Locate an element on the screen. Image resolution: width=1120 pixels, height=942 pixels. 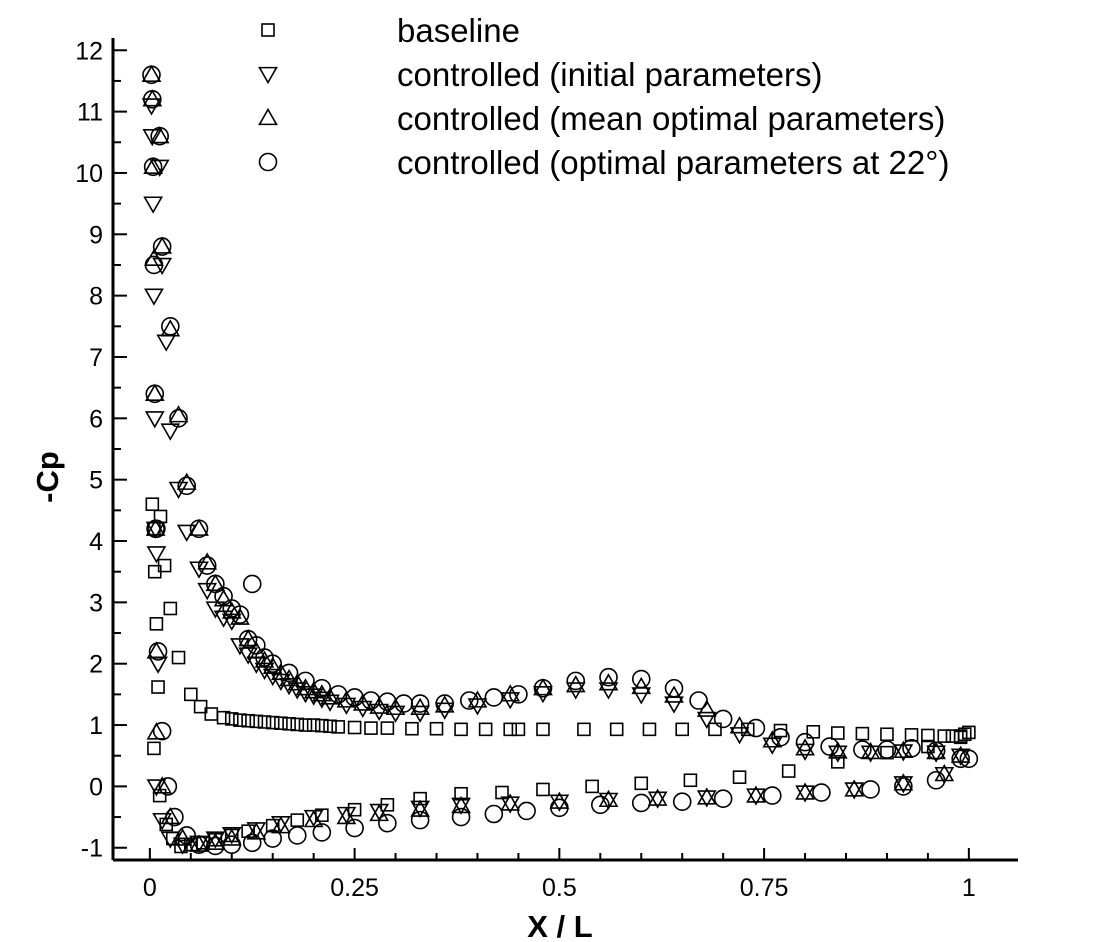
y-tick-label: 3 is located at coordinates (96, 603).